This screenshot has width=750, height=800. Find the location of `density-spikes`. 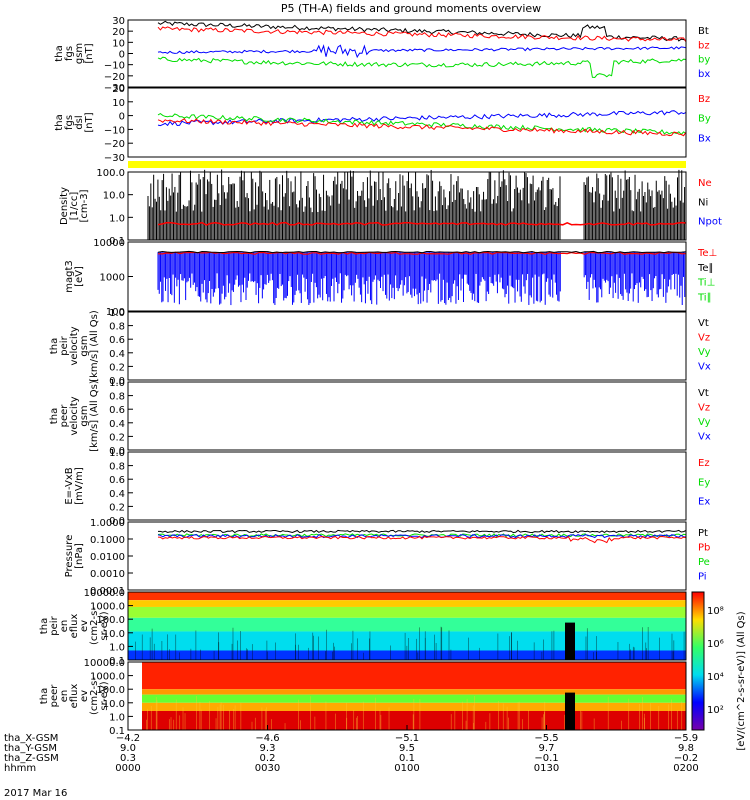

density-spikes is located at coordinates (416, 204).